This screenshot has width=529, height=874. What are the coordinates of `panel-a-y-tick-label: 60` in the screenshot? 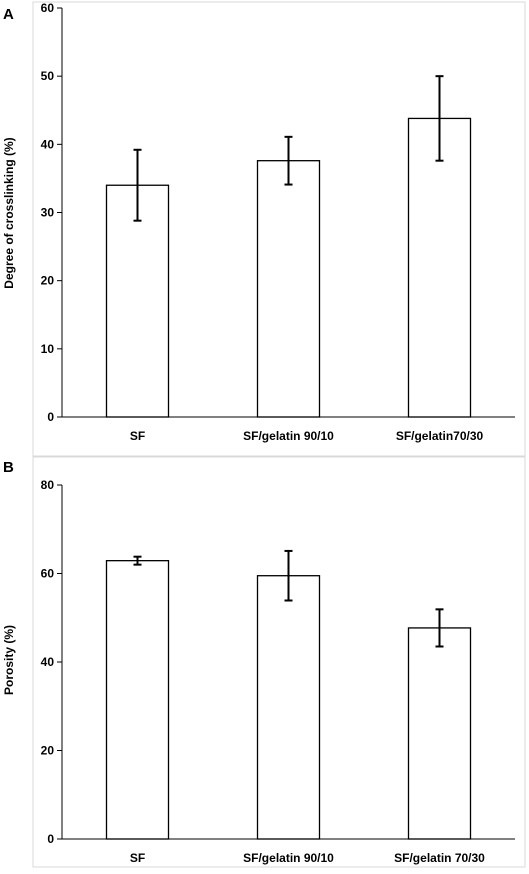 It's located at (48, 8).